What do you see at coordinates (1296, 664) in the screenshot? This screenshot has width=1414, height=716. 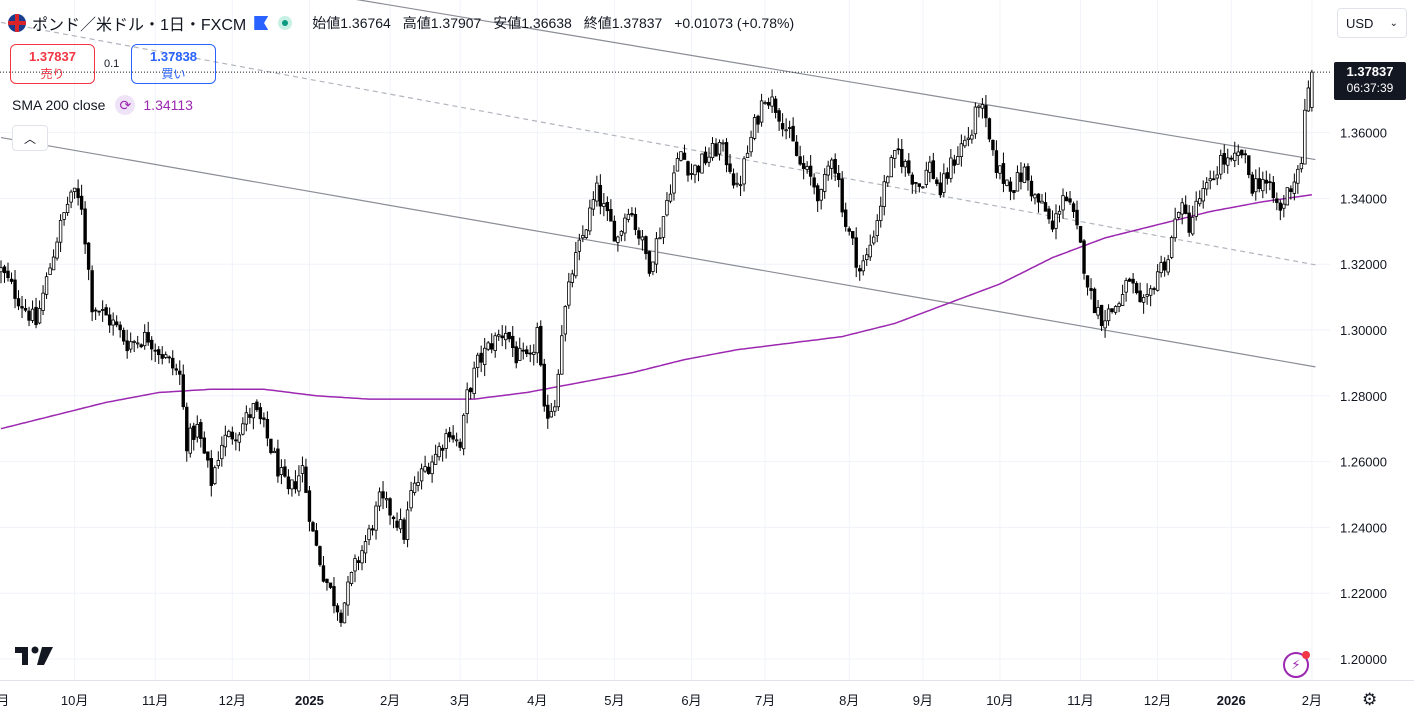 I see `lightning-icon: ⚡` at bounding box center [1296, 664].